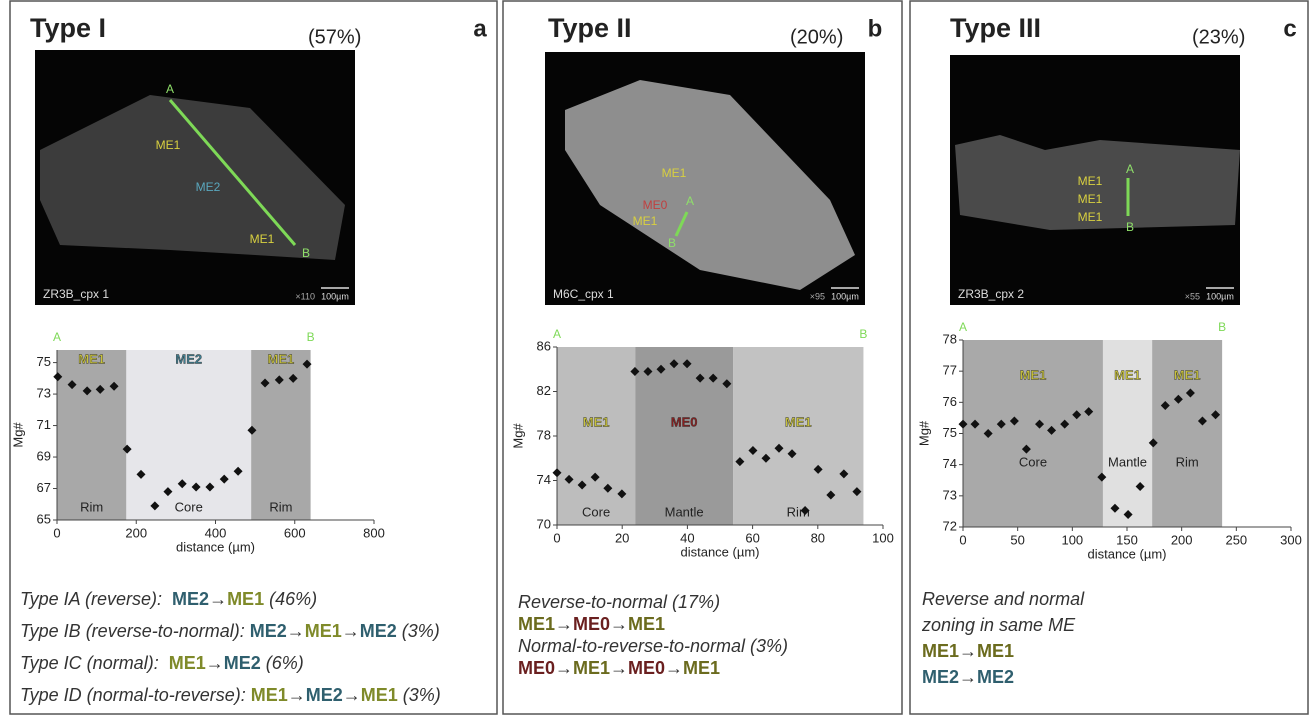  What do you see at coordinates (44, 424) in the screenshot?
I see `y-tick-label: 71` at bounding box center [44, 424].